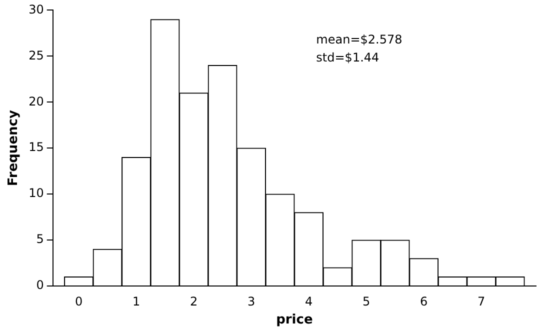 This screenshot has height=330, width=542. What do you see at coordinates (36, 193) in the screenshot?
I see `y-tick-label: 10` at bounding box center [36, 193].